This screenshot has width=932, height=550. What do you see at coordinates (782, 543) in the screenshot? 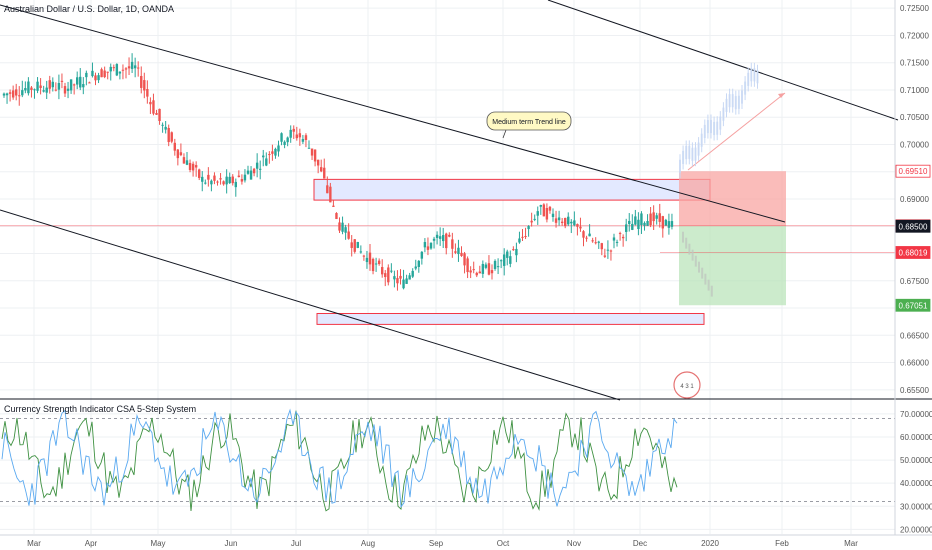
I see `time-tick-label: Feb` at bounding box center [782, 543].